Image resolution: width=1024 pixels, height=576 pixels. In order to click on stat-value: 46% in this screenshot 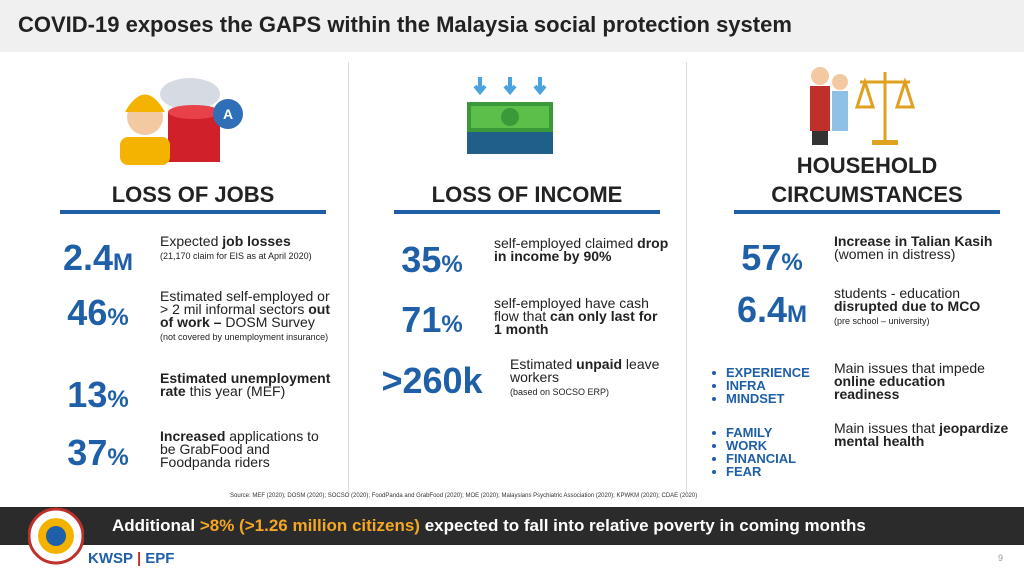, I will do `click(98, 313)`.